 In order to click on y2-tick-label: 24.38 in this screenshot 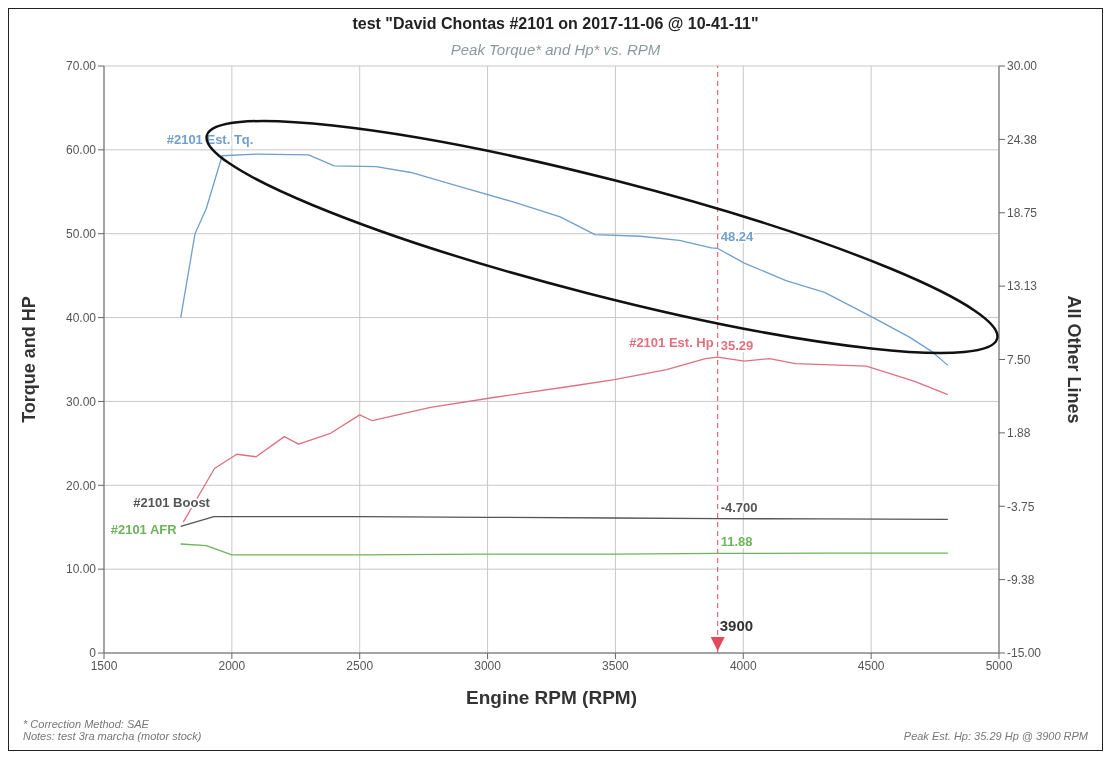, I will do `click(1022, 139)`.